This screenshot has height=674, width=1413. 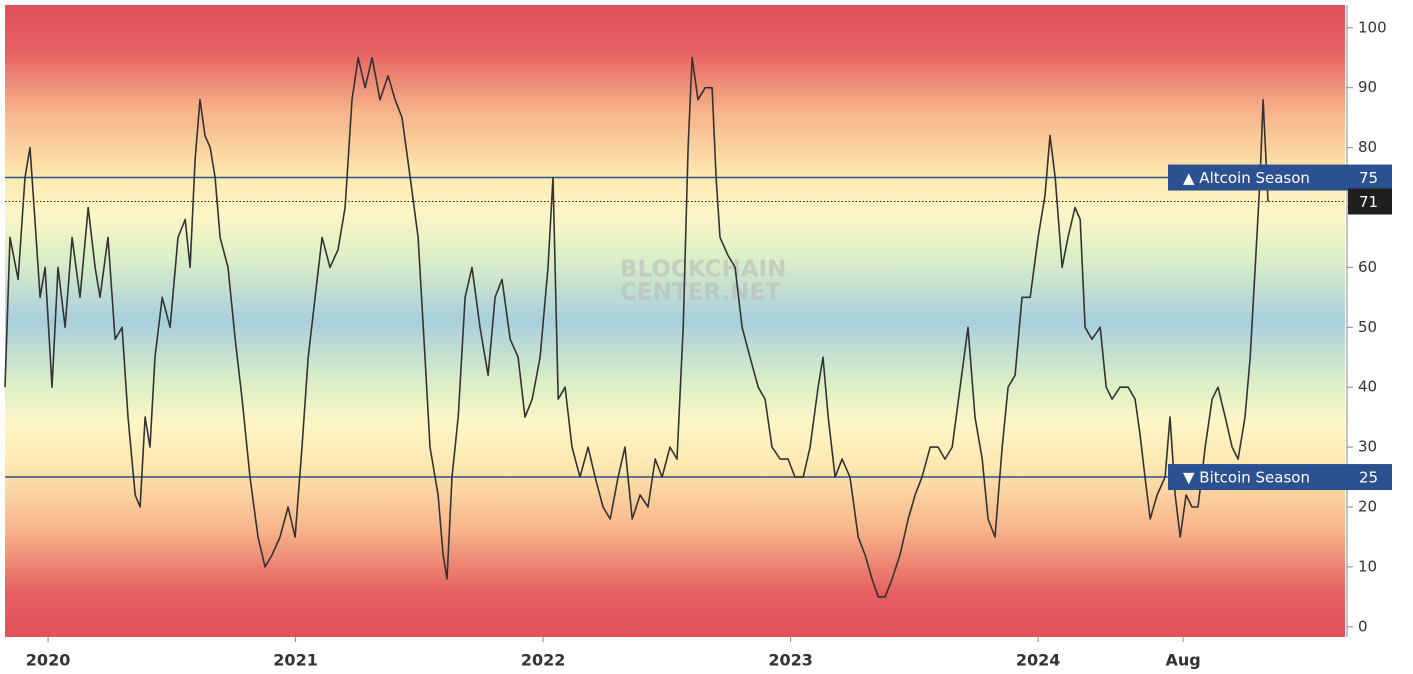 I want to click on y-tick-label: 40, so click(x=1367, y=387).